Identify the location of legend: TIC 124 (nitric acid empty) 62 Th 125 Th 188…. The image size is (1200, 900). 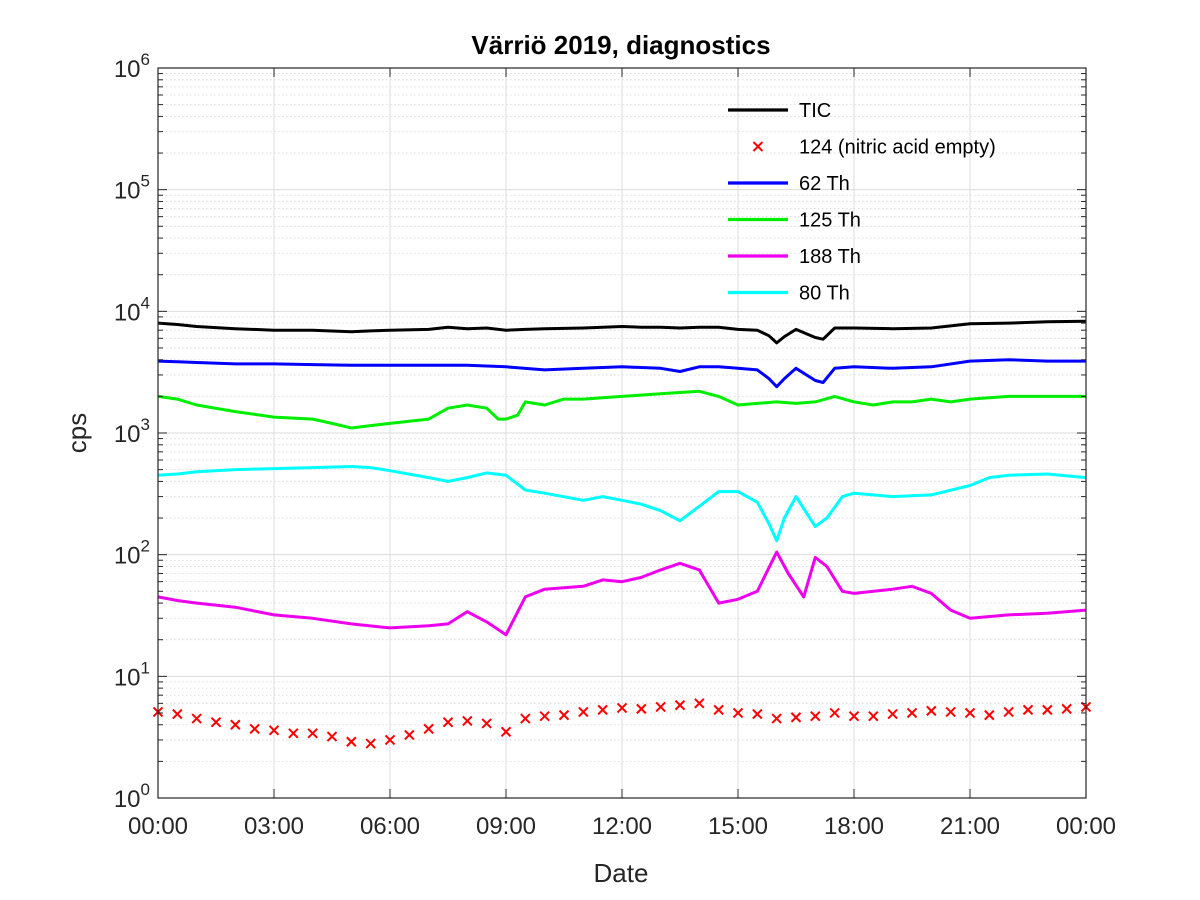
(862, 202).